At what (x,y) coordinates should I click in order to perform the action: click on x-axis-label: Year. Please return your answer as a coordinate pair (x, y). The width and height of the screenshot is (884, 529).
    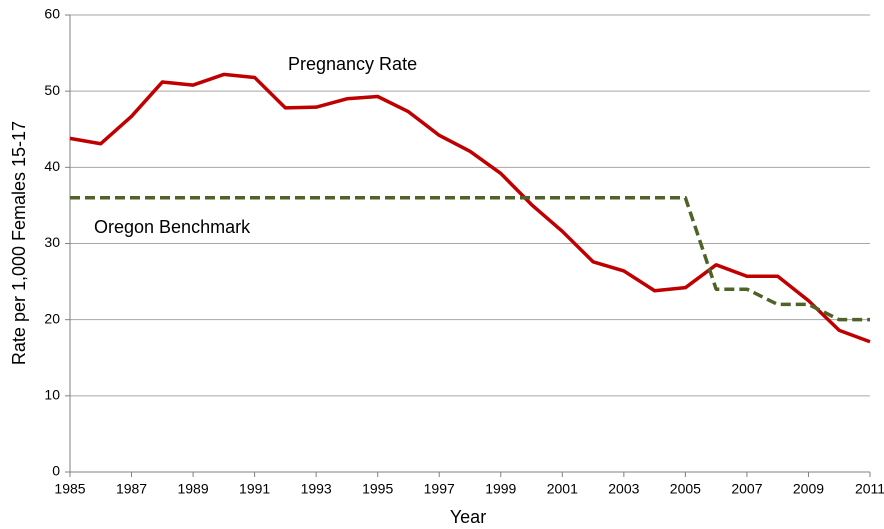
    Looking at the image, I should click on (468, 517).